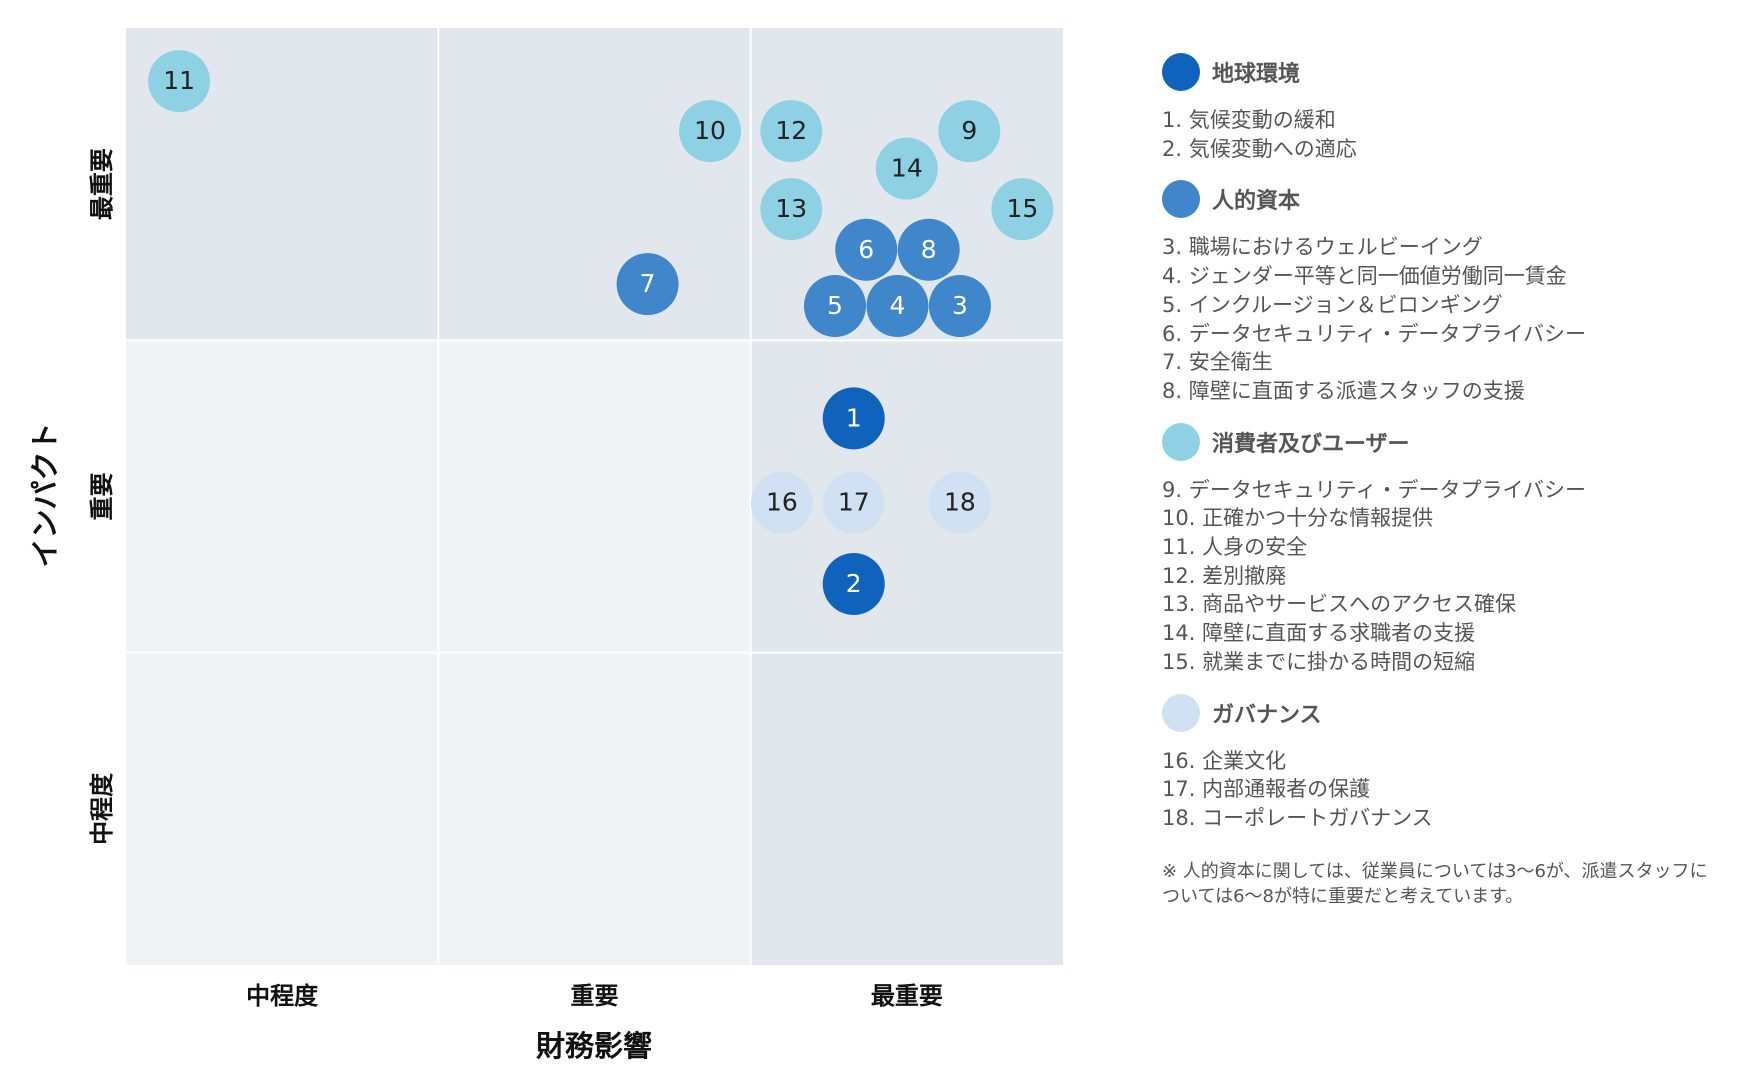  What do you see at coordinates (1224, 760) in the screenshot?
I see `legend-item: 16. 企業文化` at bounding box center [1224, 760].